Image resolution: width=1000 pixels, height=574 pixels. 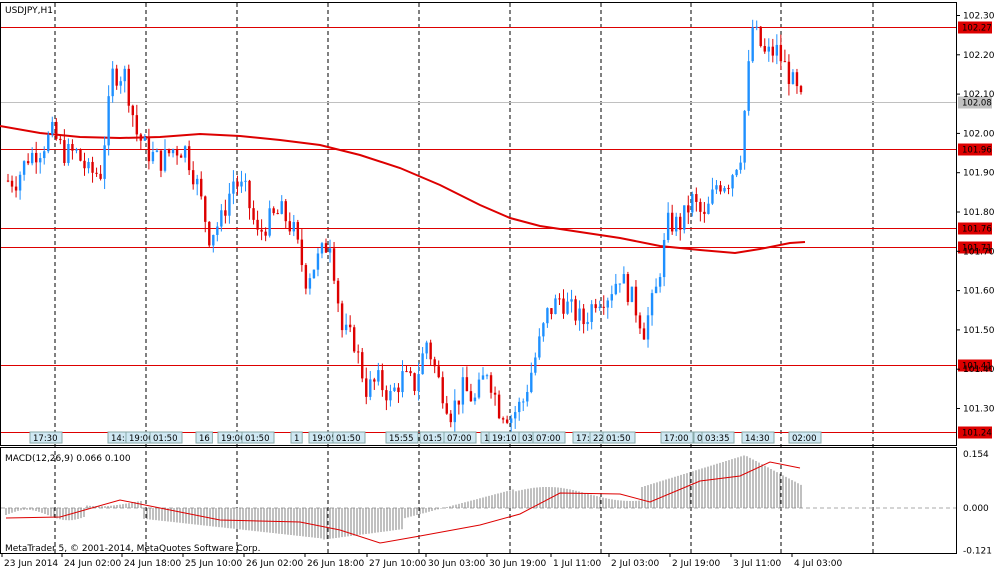 I want to click on current-price-badge, so click(x=975, y=102).